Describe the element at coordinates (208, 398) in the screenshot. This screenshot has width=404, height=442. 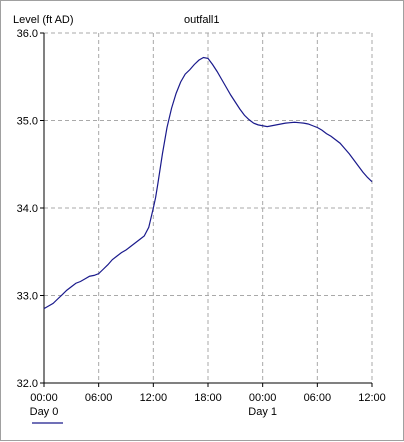
I see `x-tick-label-3: 18:00` at that location.